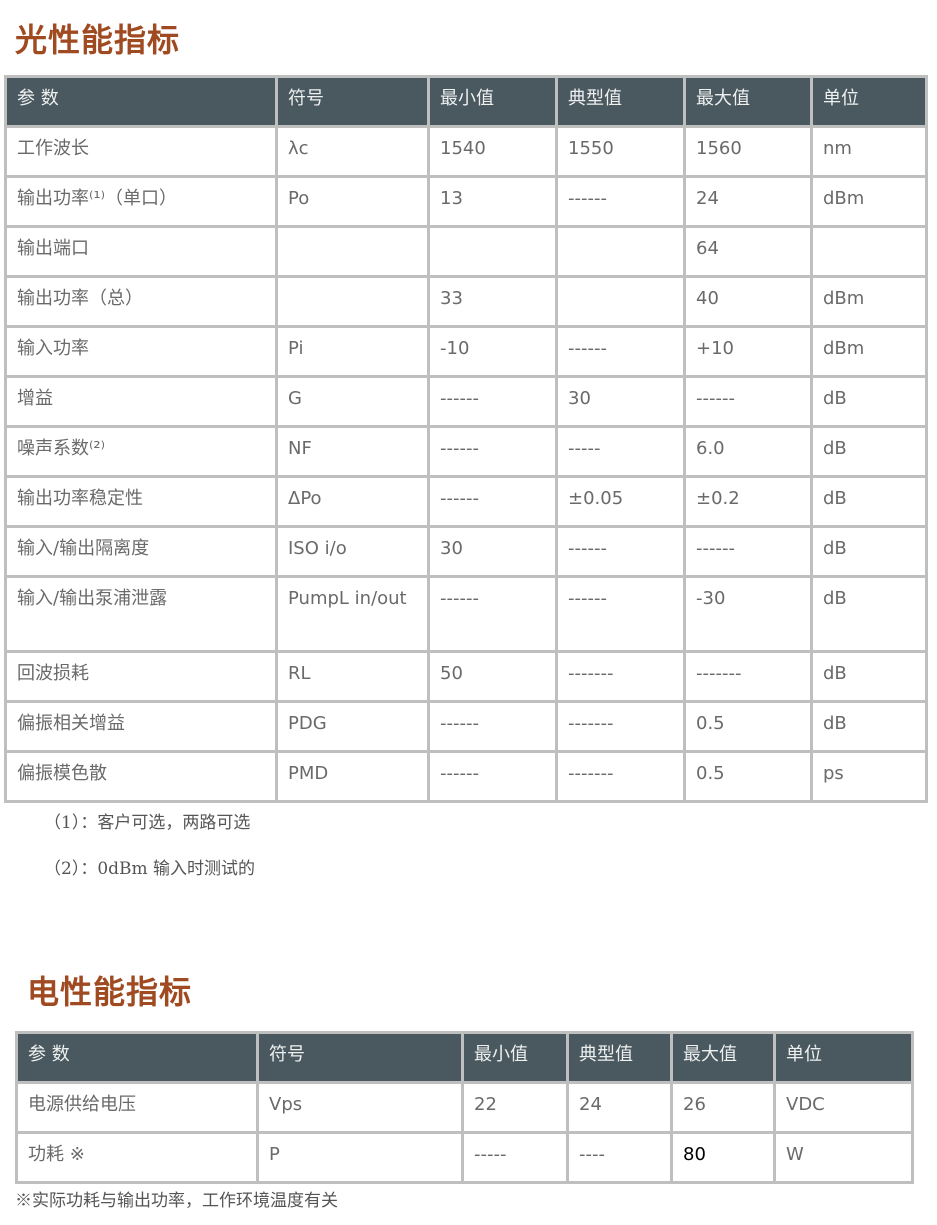 The width and height of the screenshot is (937, 1225). What do you see at coordinates (748, 776) in the screenshot?
I see `cell-max: 0.5` at bounding box center [748, 776].